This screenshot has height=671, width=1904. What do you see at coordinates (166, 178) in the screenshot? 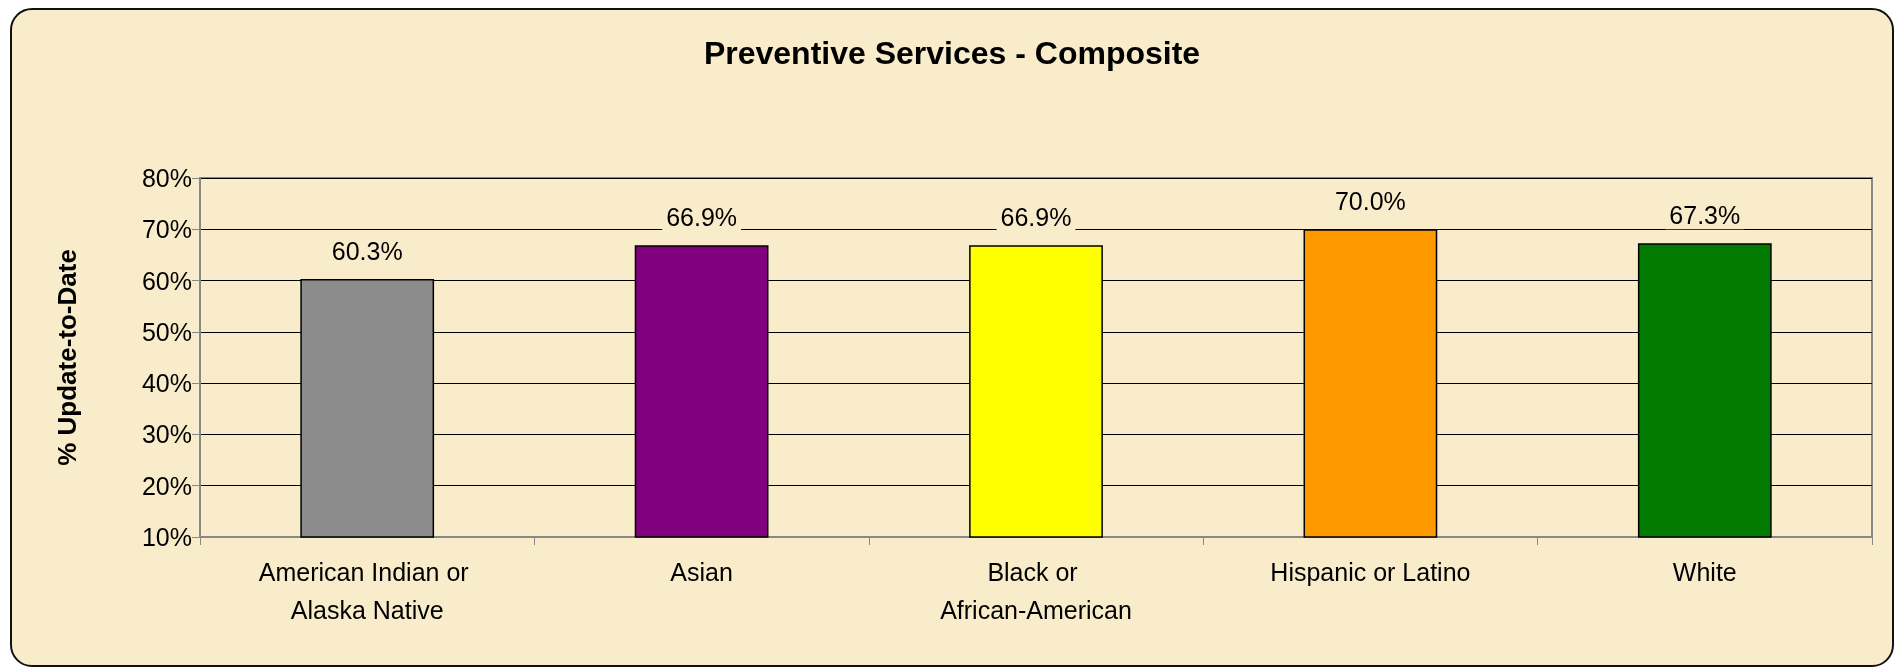
I see `y-tick-label: 80%` at bounding box center [166, 178].